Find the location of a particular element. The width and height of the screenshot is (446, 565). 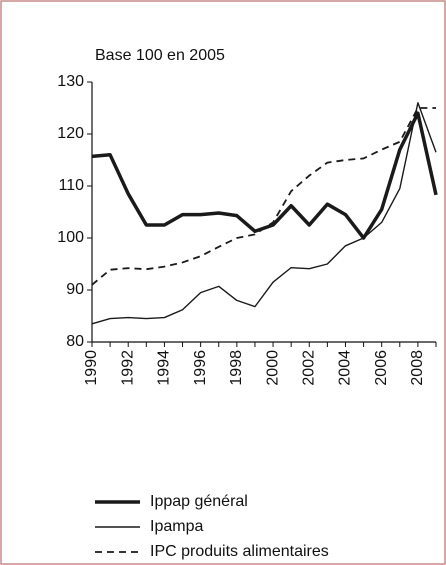

x-tick-label: 2002 is located at coordinates (308, 368).